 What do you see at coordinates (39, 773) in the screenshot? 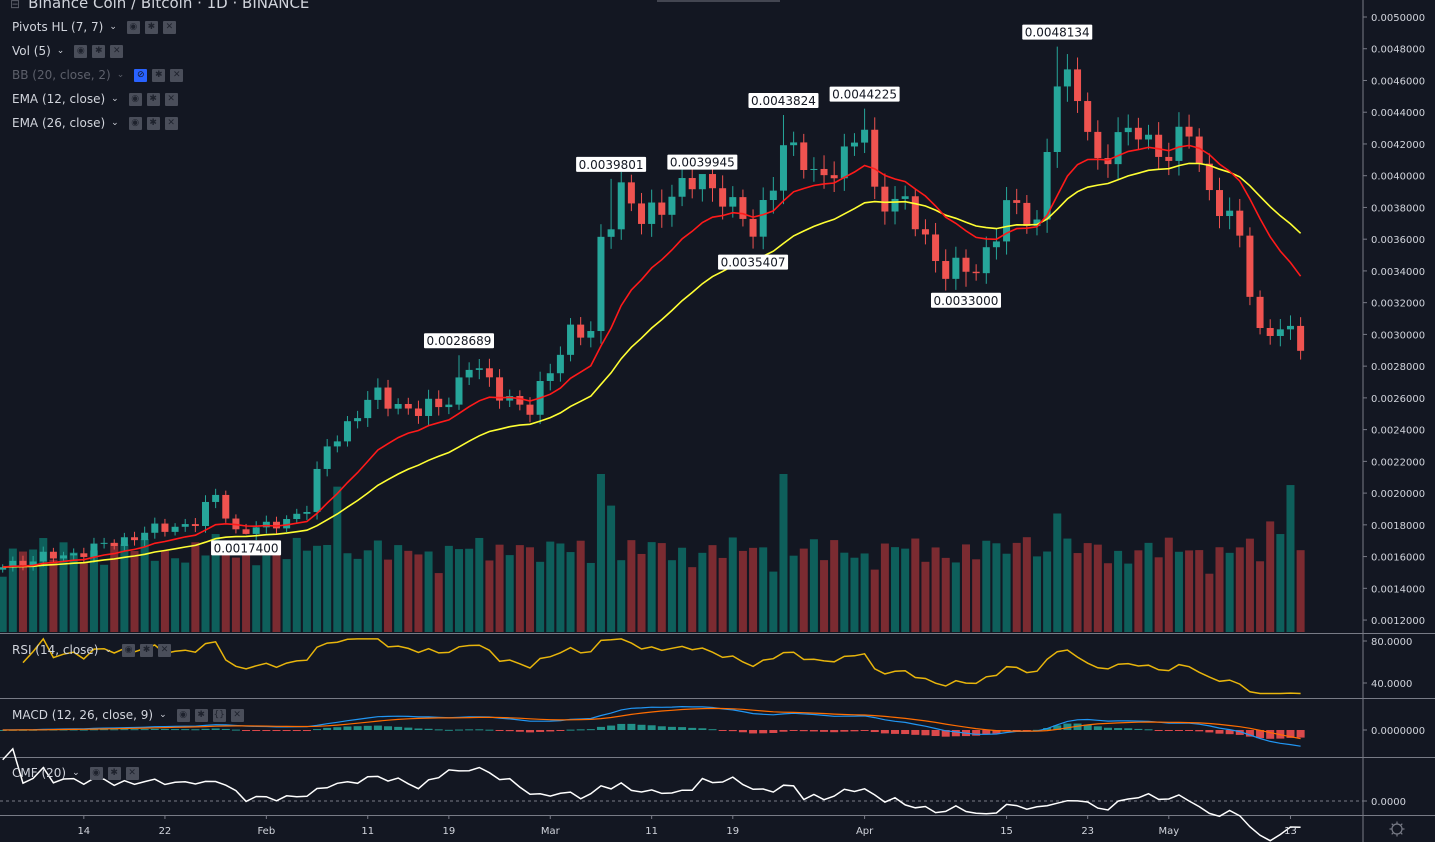
I see `cmf-label: CMF (20)` at bounding box center [39, 773].